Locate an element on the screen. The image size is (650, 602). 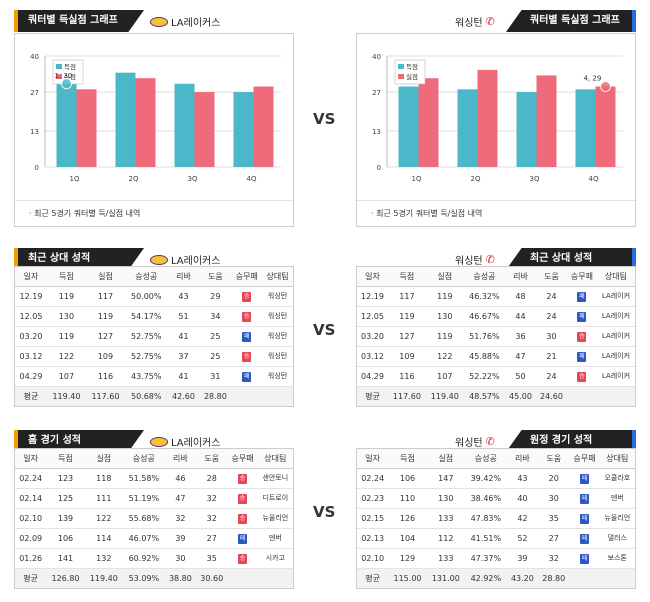
opponent-cell: 디트로이 is located at coordinates (275, 498).